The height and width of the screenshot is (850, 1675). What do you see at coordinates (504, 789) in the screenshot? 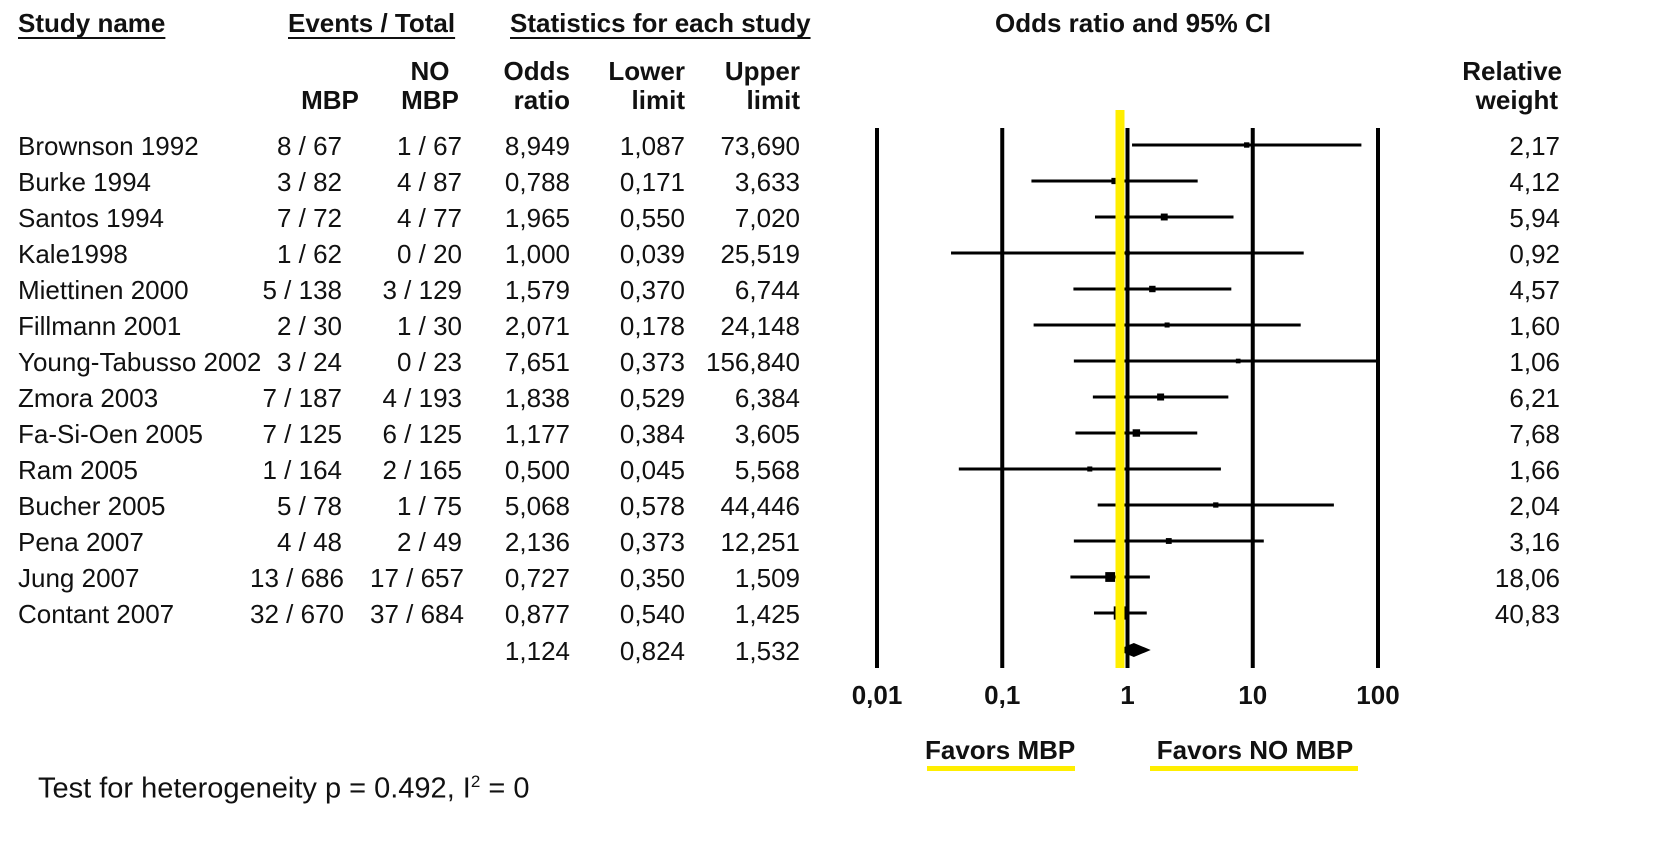
I see `heterogeneity-value: = 0` at bounding box center [504, 789].